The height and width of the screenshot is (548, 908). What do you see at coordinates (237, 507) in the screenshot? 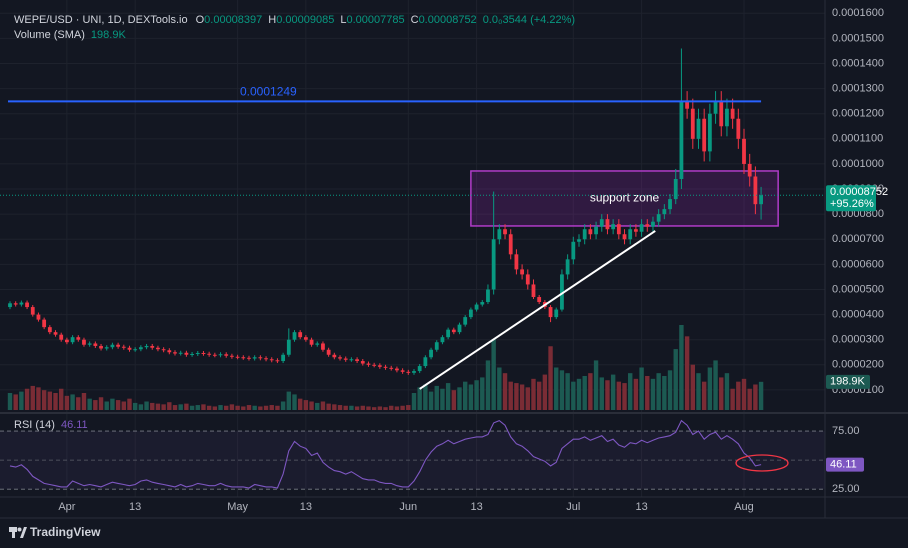
I see `x-tick-label: May` at bounding box center [237, 507].